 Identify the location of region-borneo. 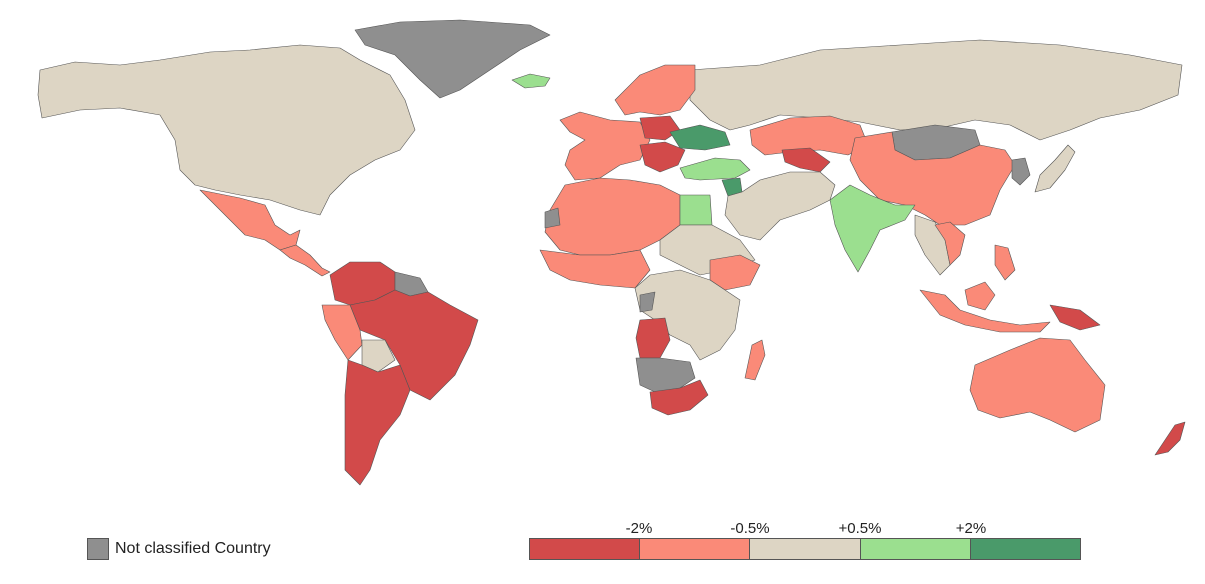
(980, 296).